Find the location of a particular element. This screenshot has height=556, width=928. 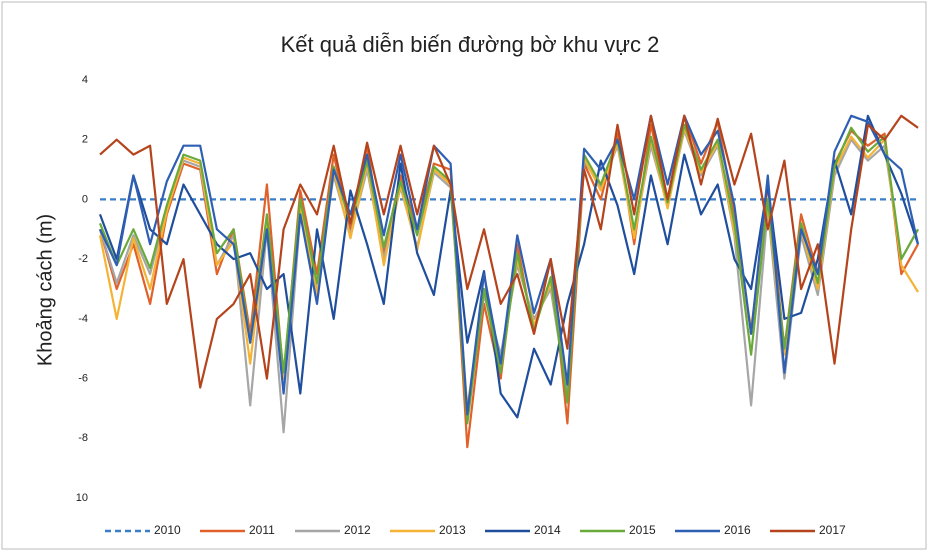

y-tick-label: -4 is located at coordinates (83, 319).